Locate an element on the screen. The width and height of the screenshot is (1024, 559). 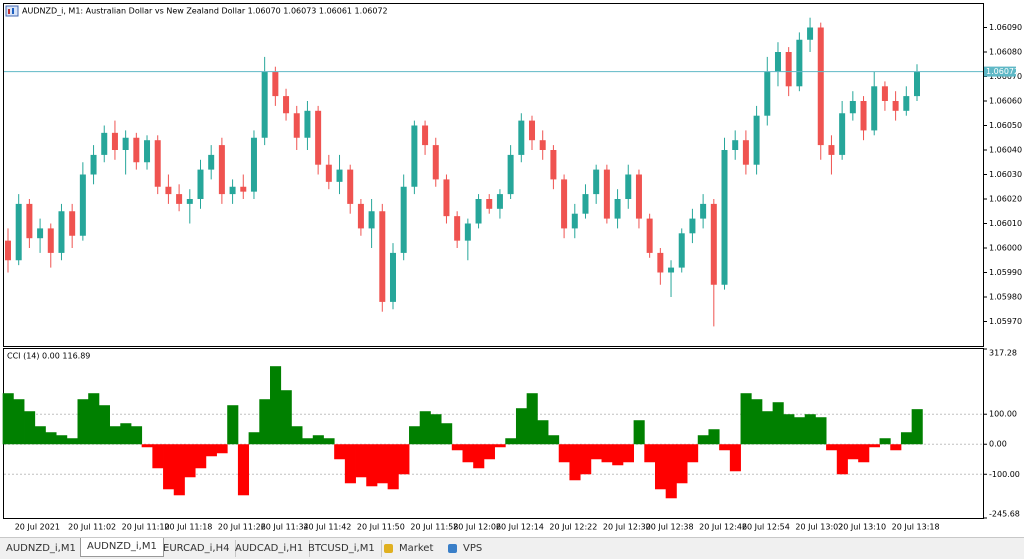
y-tick-label: 1.06010 is located at coordinates (1005, 223).